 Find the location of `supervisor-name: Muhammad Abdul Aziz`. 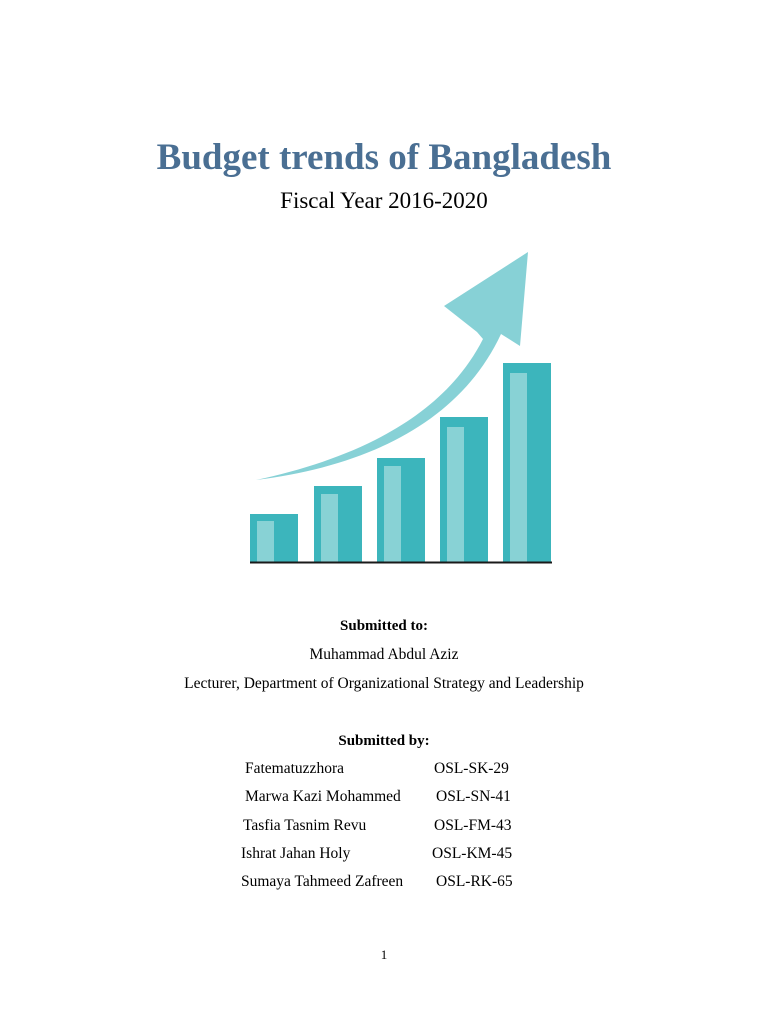

supervisor-name: Muhammad Abdul Aziz is located at coordinates (384, 654).